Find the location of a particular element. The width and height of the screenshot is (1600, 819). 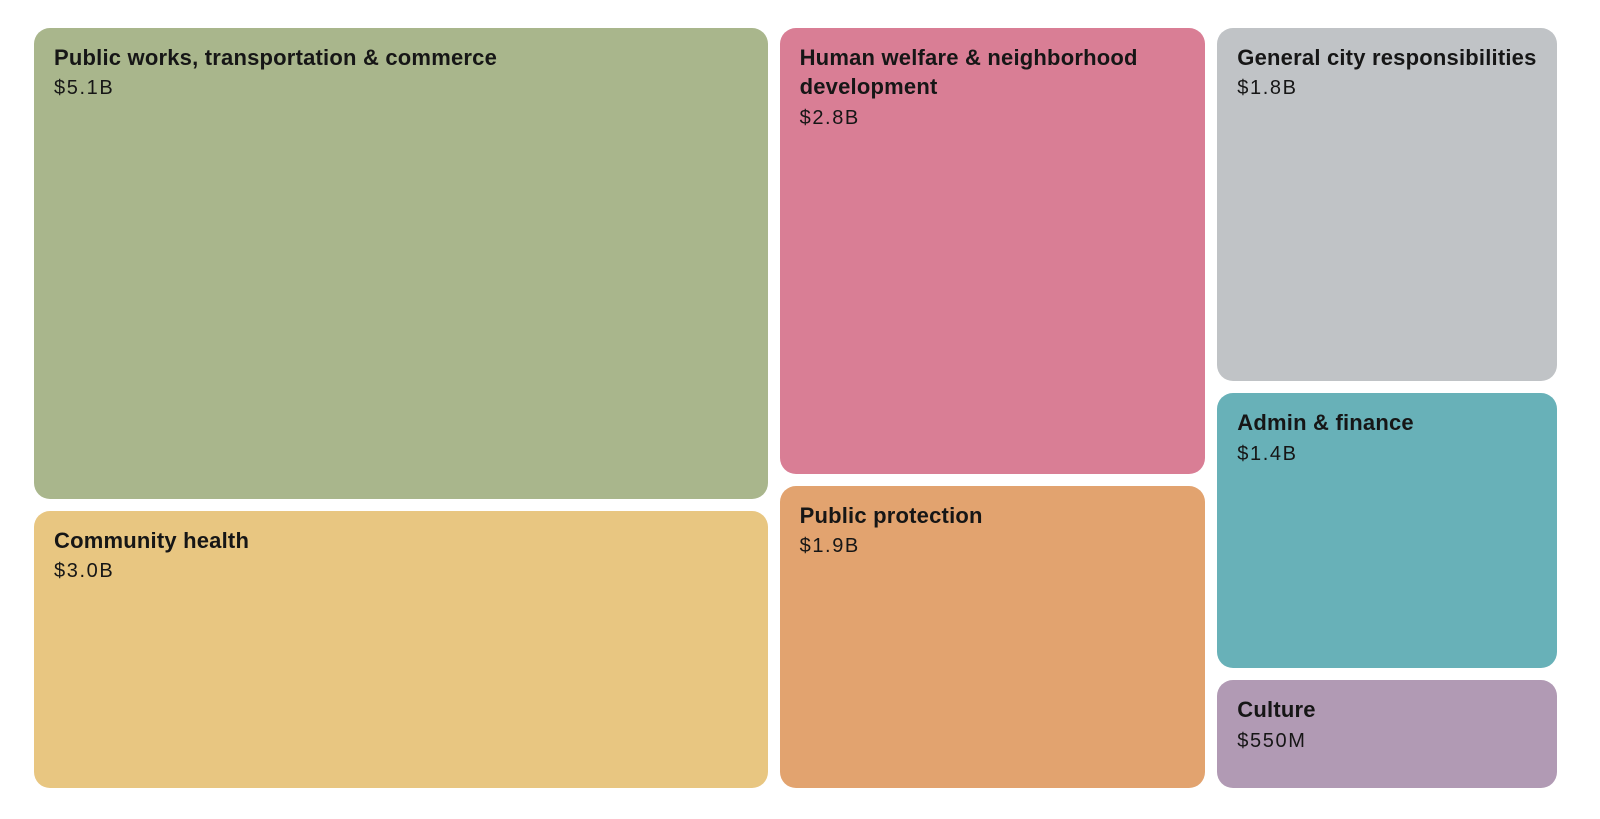

treemap-tile-value: $2.8B is located at coordinates (829, 117).